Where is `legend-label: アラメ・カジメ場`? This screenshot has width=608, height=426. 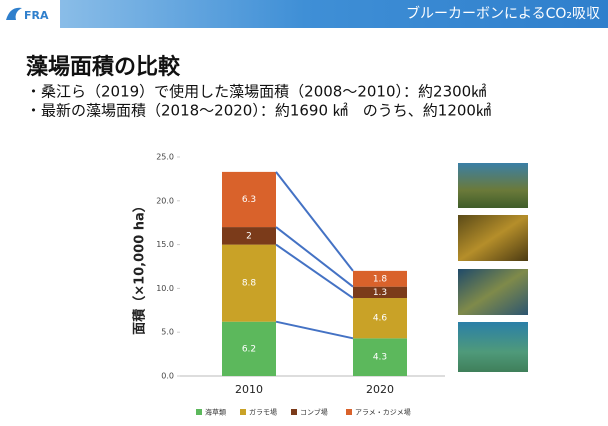
legend-label: アラメ・カジメ場 is located at coordinates (383, 412).